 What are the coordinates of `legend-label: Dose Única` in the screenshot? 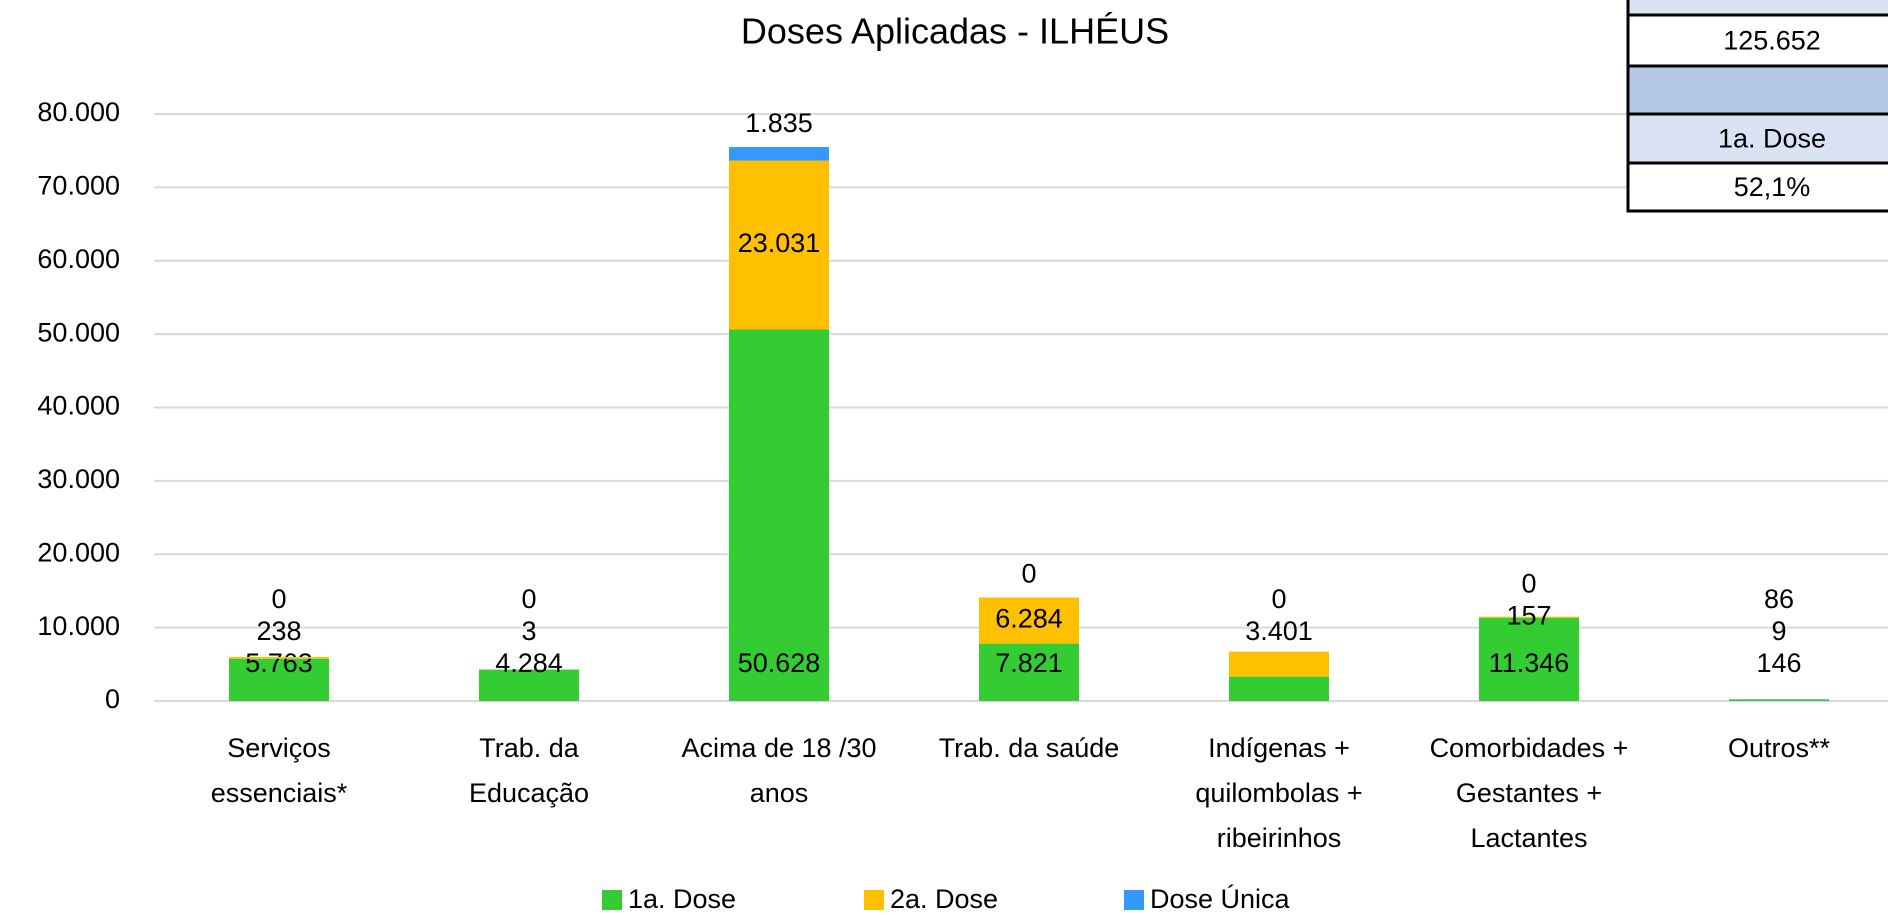 It's located at (1220, 898).